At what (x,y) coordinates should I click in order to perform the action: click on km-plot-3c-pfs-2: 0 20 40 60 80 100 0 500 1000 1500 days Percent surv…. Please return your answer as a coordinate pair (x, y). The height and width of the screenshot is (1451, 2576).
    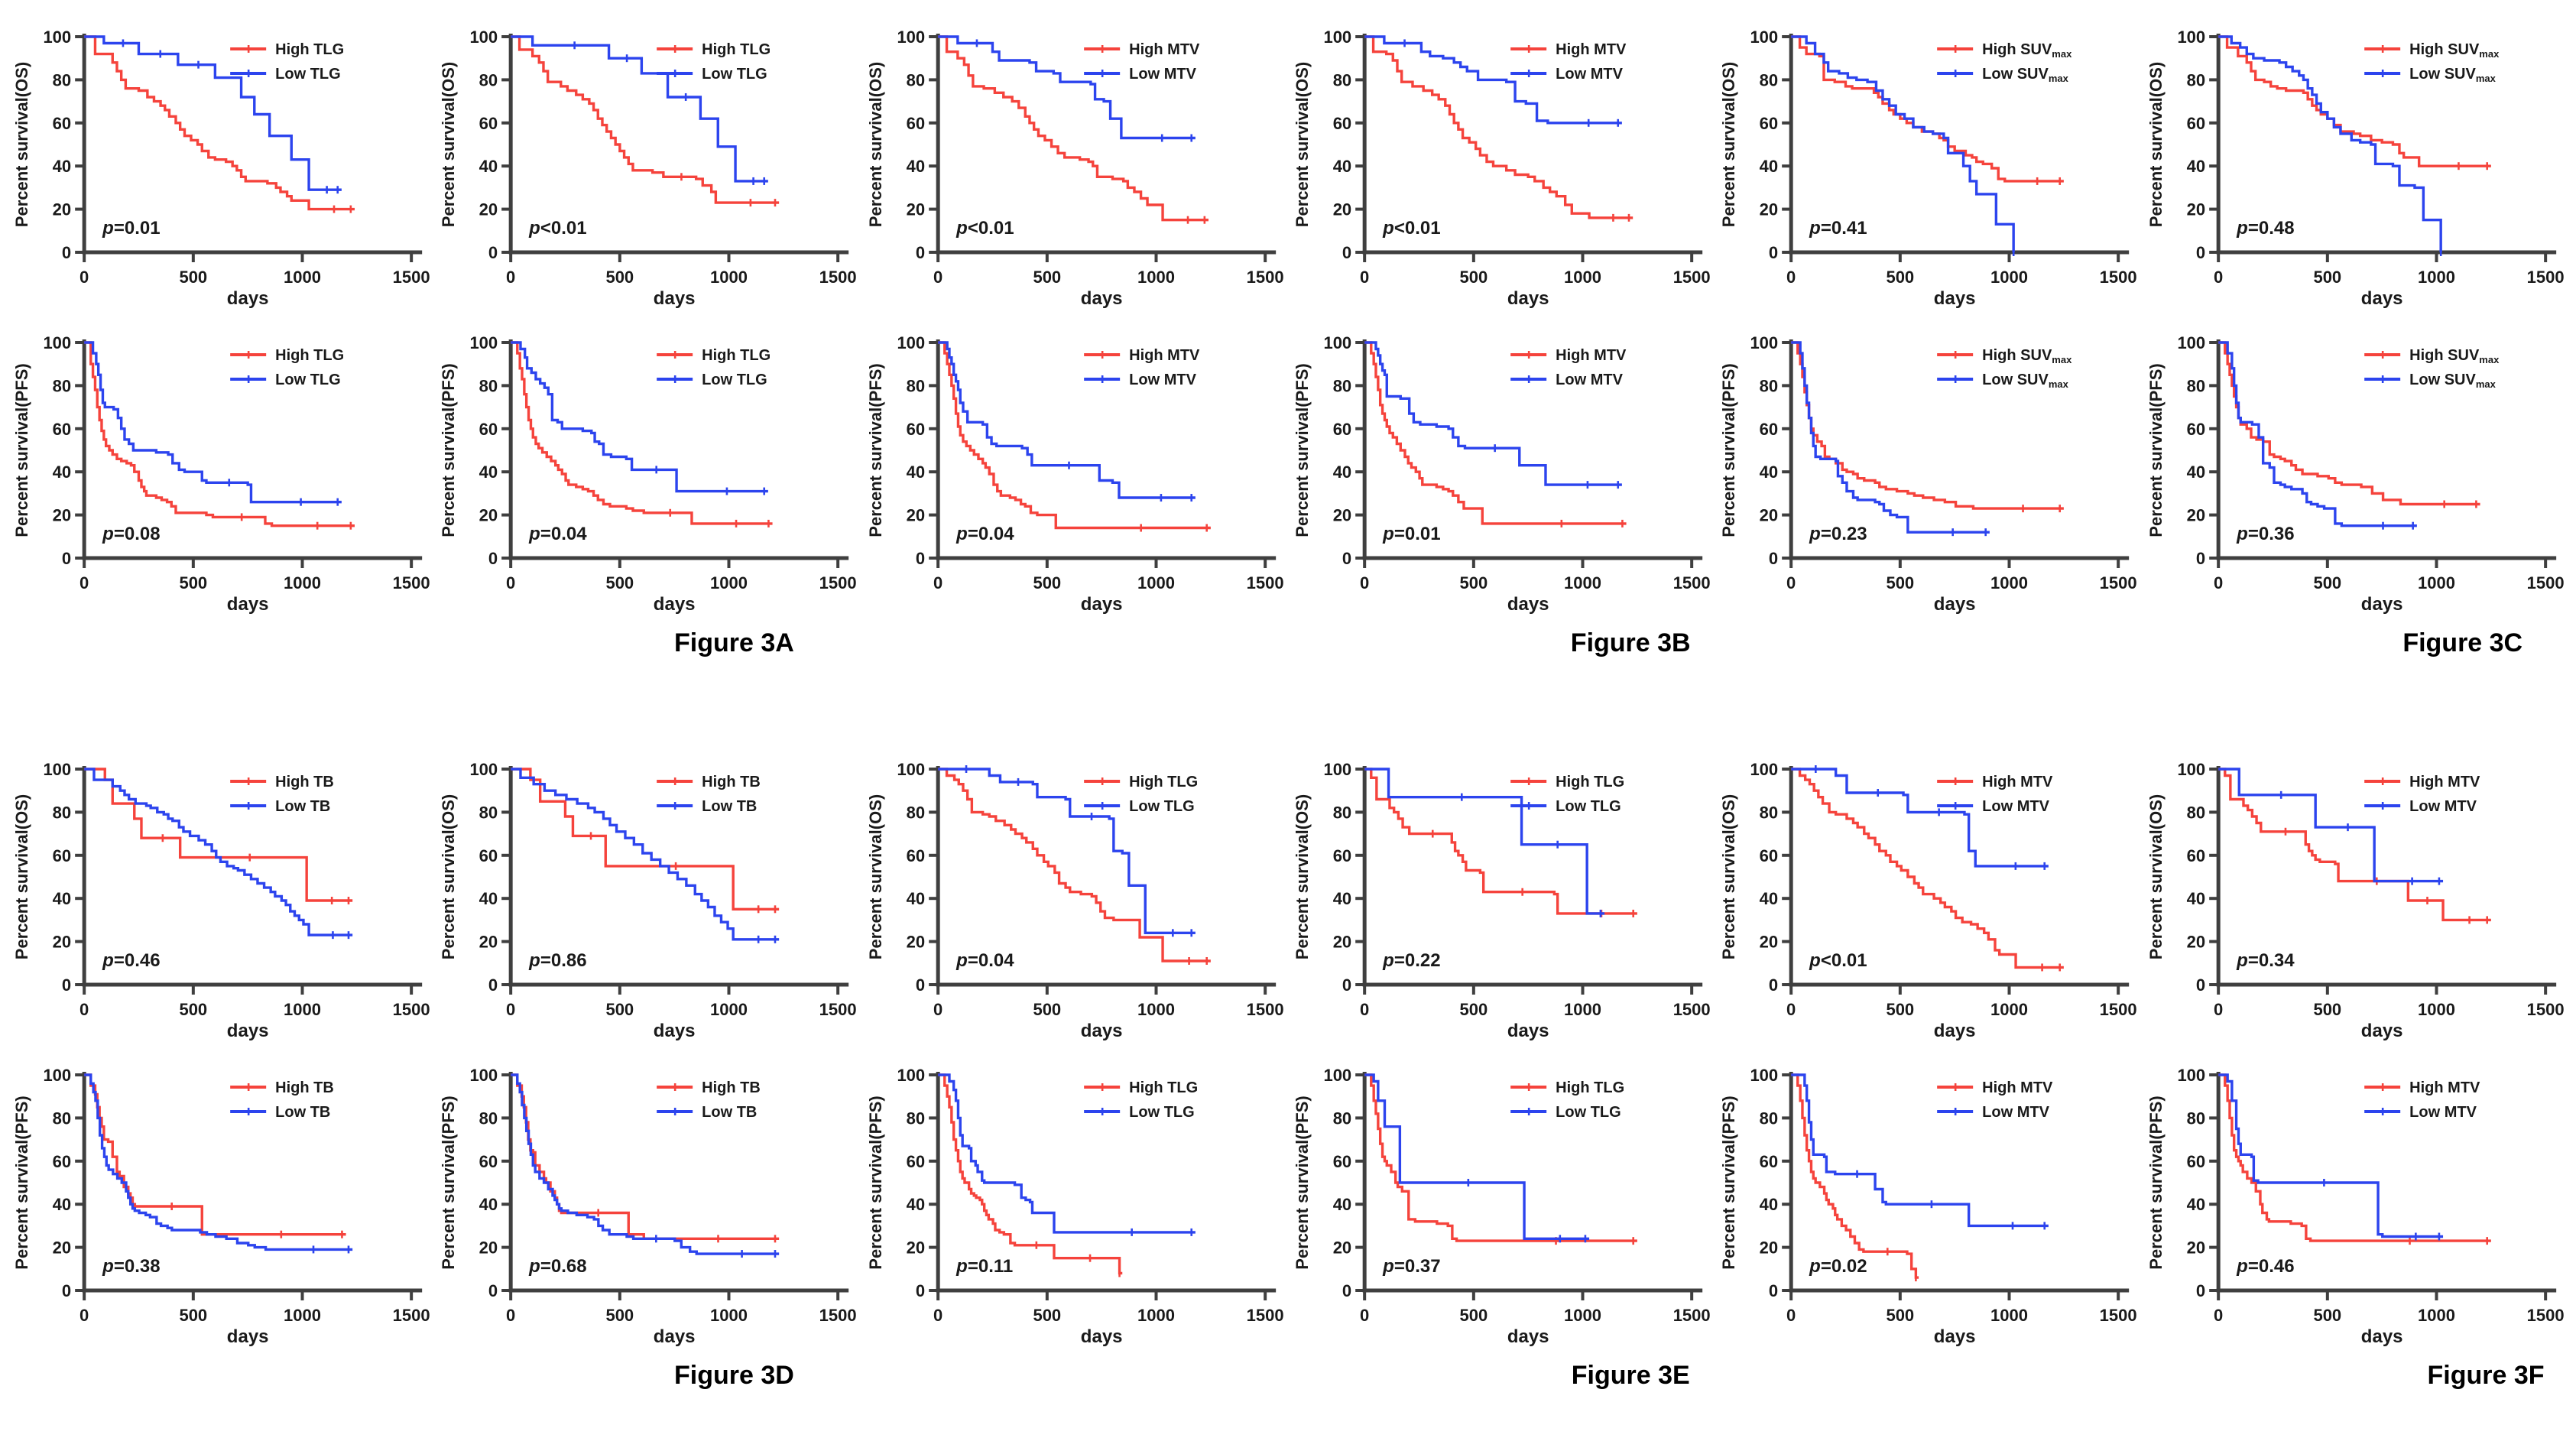
    Looking at the image, I should click on (2355, 465).